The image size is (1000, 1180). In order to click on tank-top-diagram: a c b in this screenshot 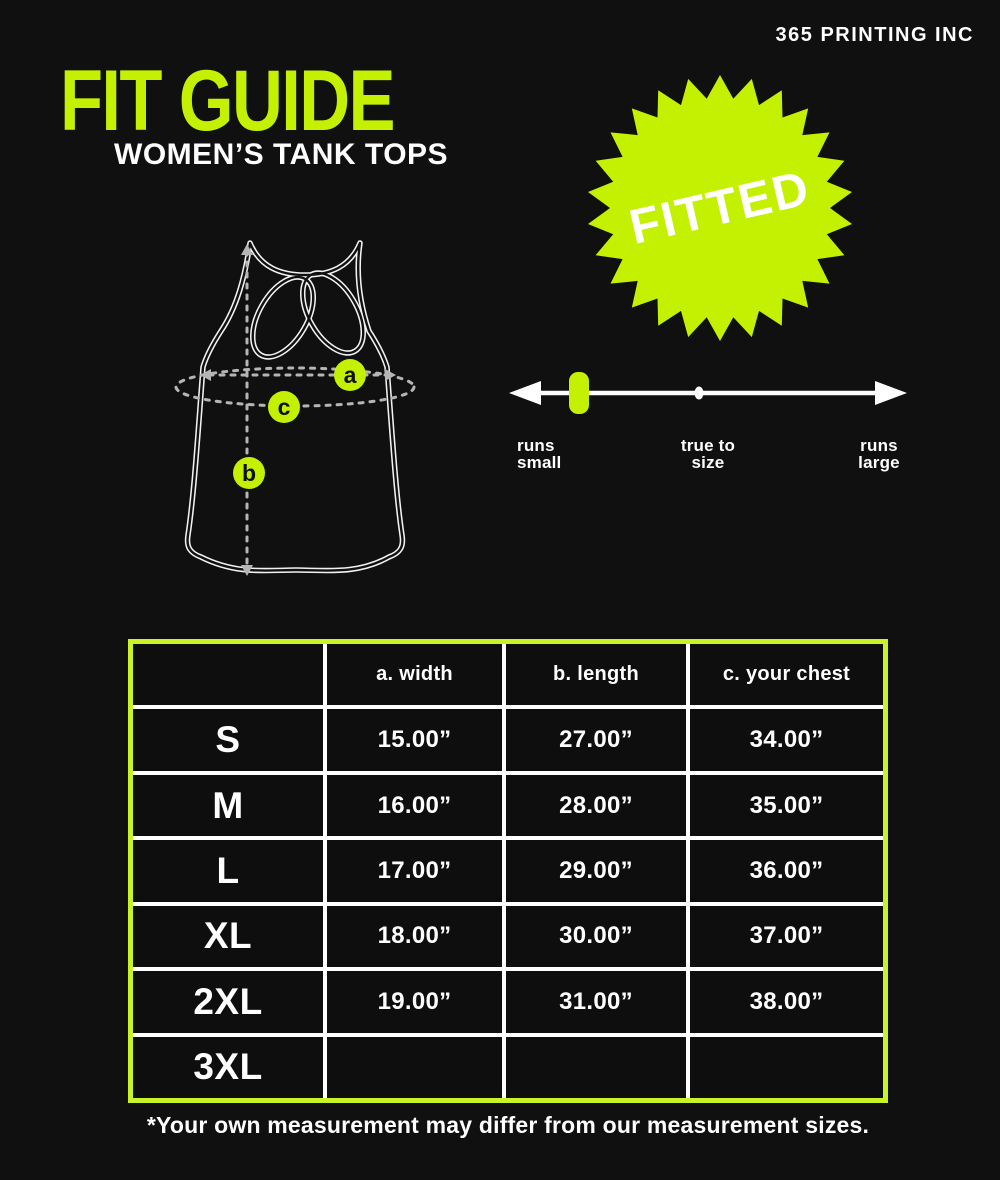, I will do `click(295, 407)`.